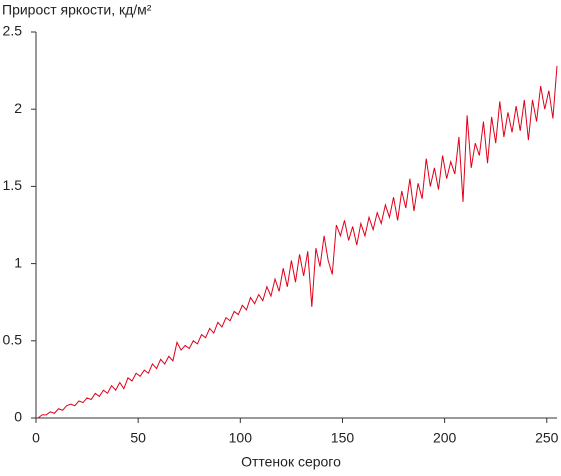 The width and height of the screenshot is (561, 476). I want to click on x-tick-label: 100, so click(241, 438).